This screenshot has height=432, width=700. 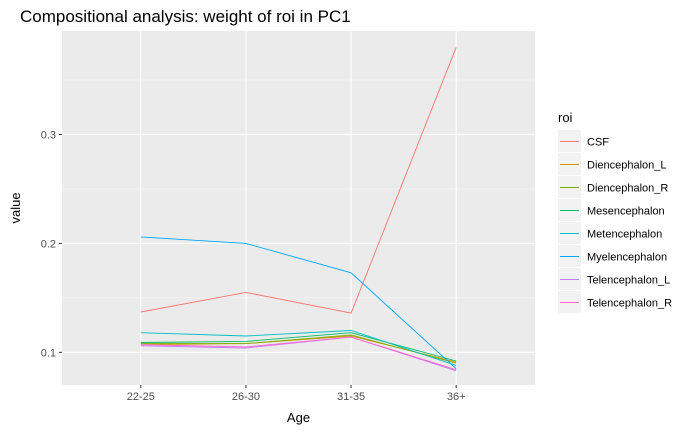 I want to click on legend-label: Mesencephalon, so click(x=626, y=212).